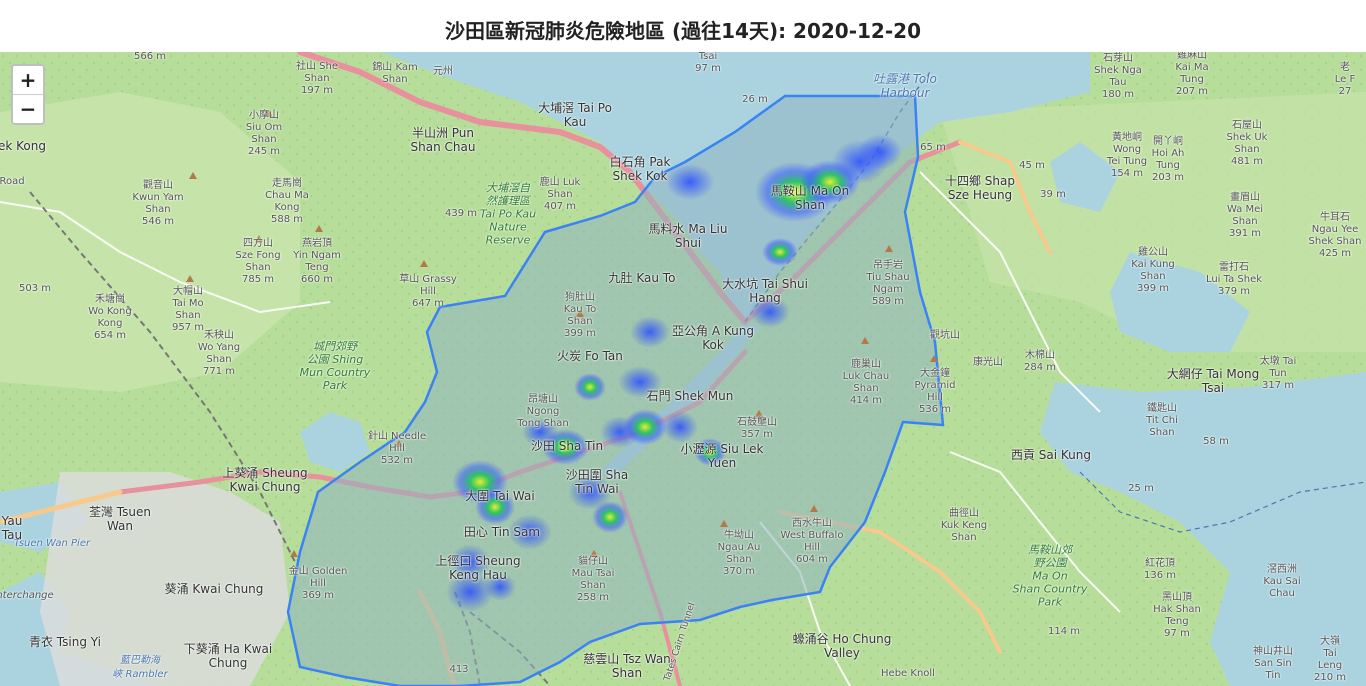 This screenshot has width=1366, height=686. Describe the element at coordinates (1222, 502) in the screenshot. I see `ferry-route` at that location.